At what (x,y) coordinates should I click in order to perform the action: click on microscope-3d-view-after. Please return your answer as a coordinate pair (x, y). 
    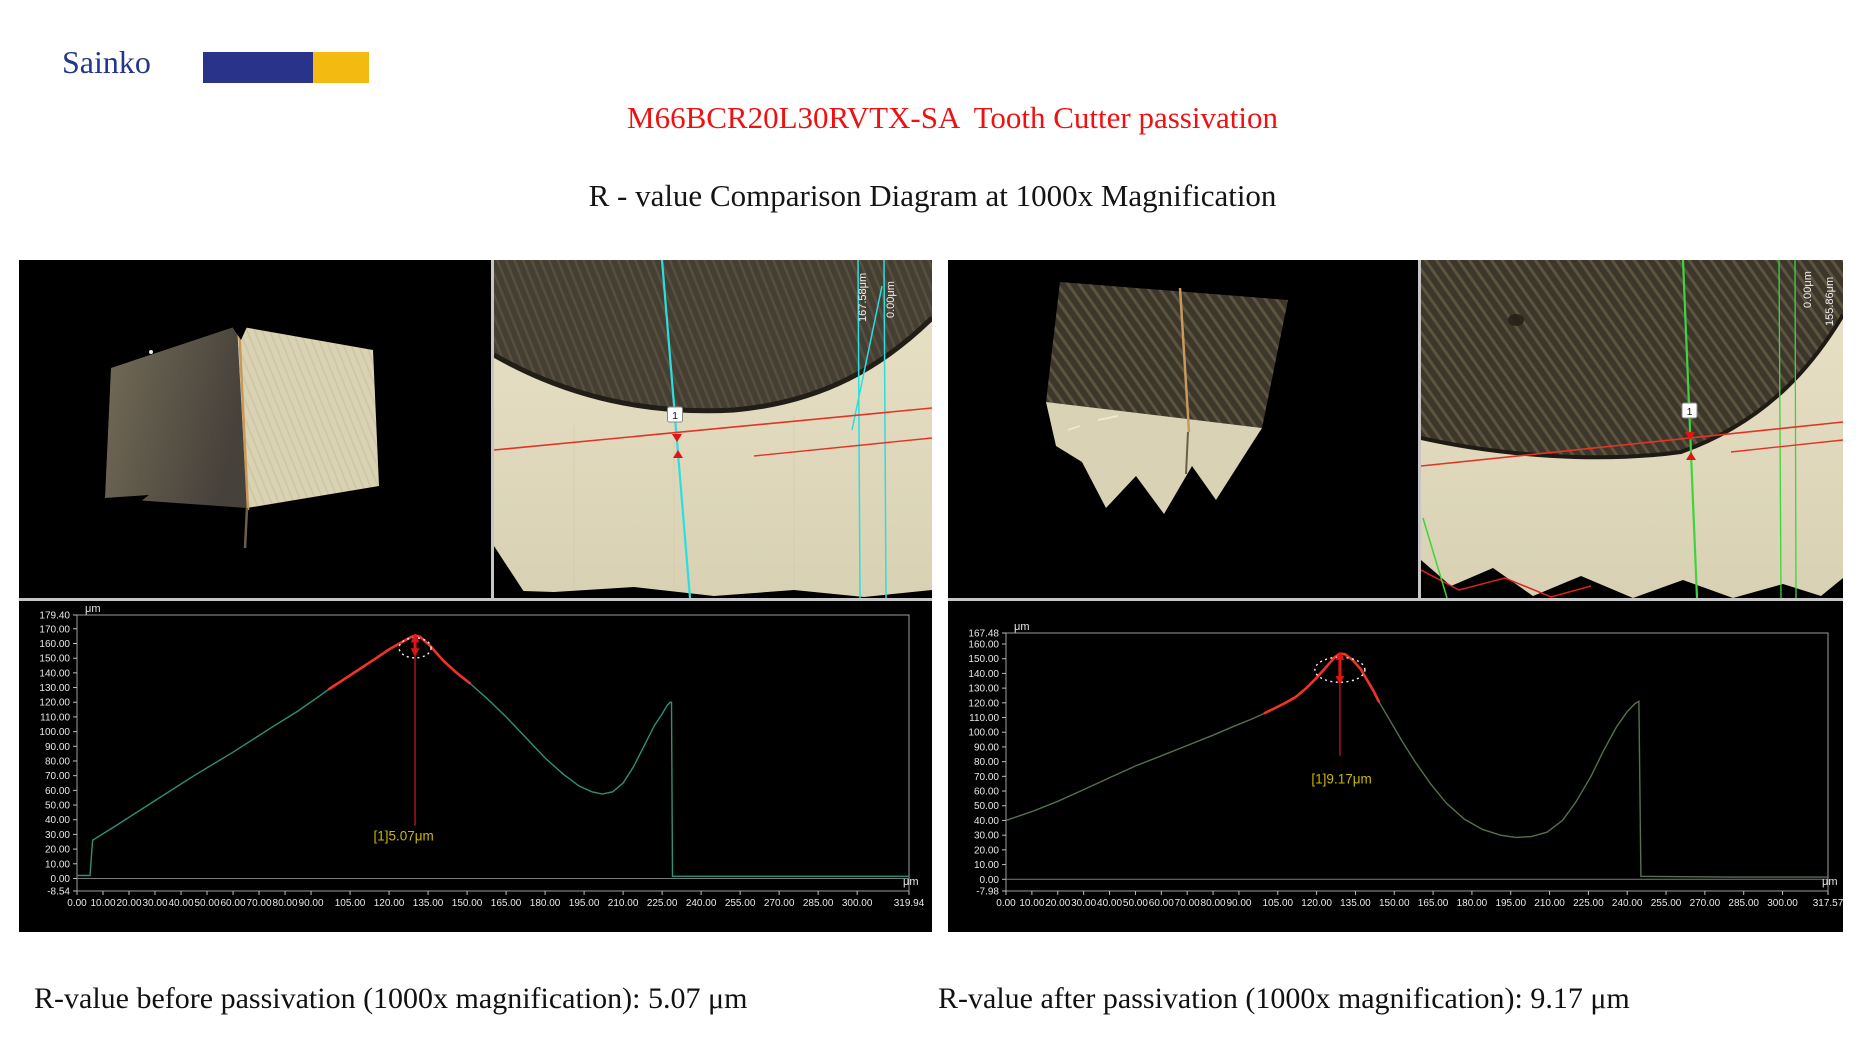
    Looking at the image, I should click on (1183, 429).